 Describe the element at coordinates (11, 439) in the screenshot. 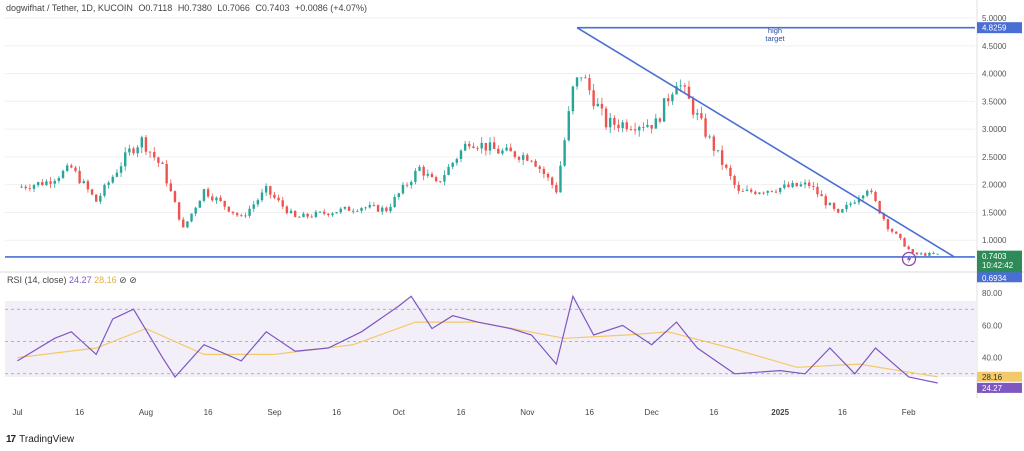

I see `tradingview-logo-icon: 17` at that location.